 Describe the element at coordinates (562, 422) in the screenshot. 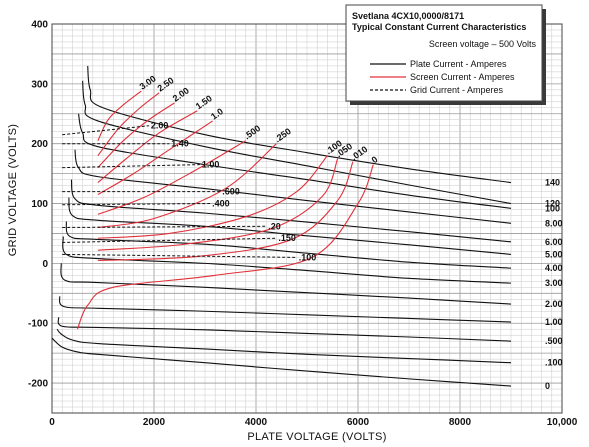

I see `x-tick-label: 10,000` at that location.